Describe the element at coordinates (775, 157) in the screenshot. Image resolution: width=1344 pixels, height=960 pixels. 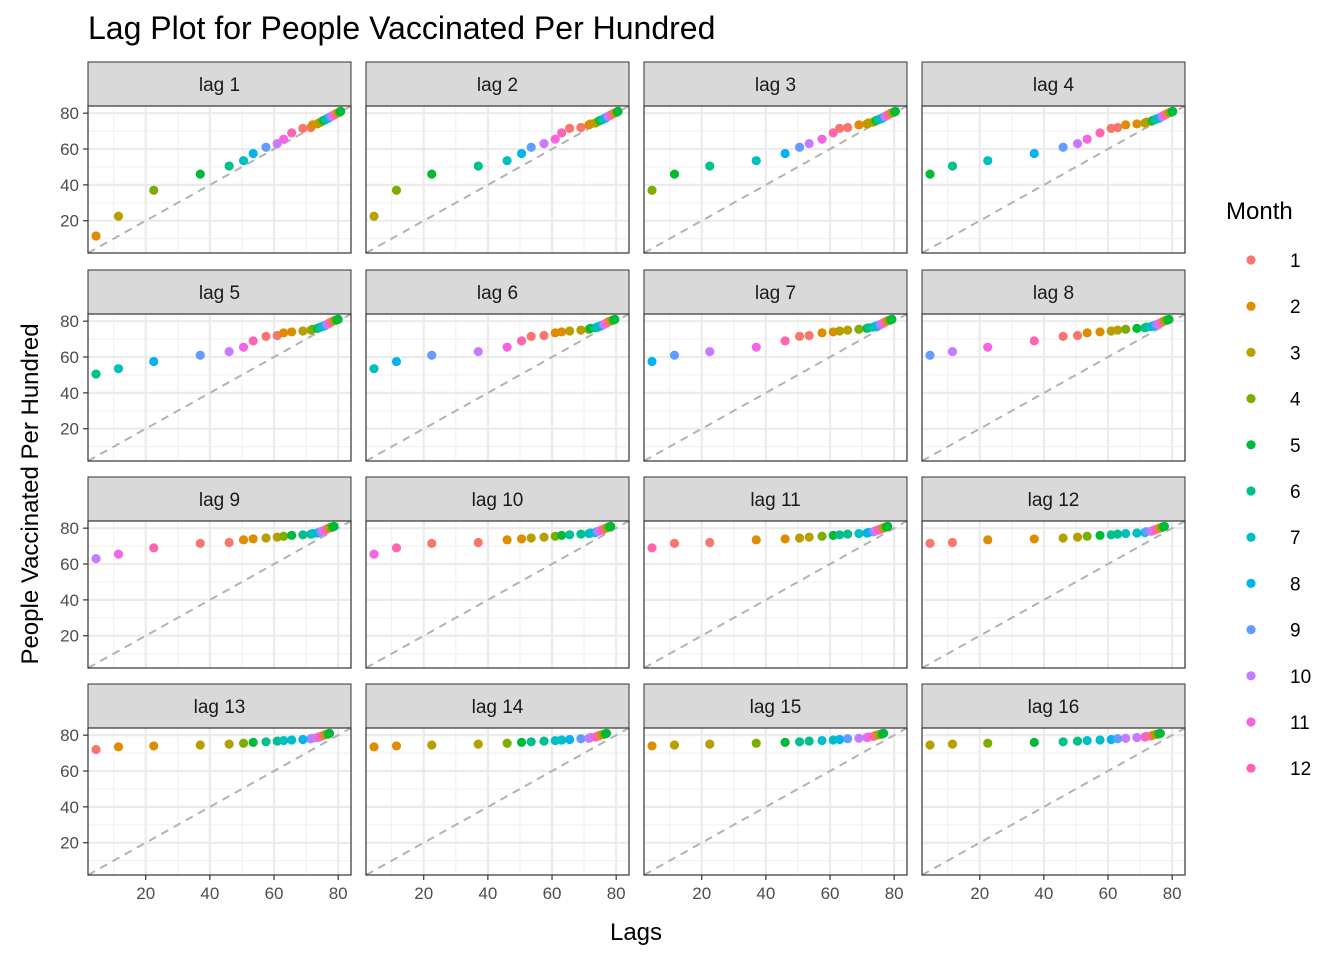
I see `lag-panel: lag 3` at that location.